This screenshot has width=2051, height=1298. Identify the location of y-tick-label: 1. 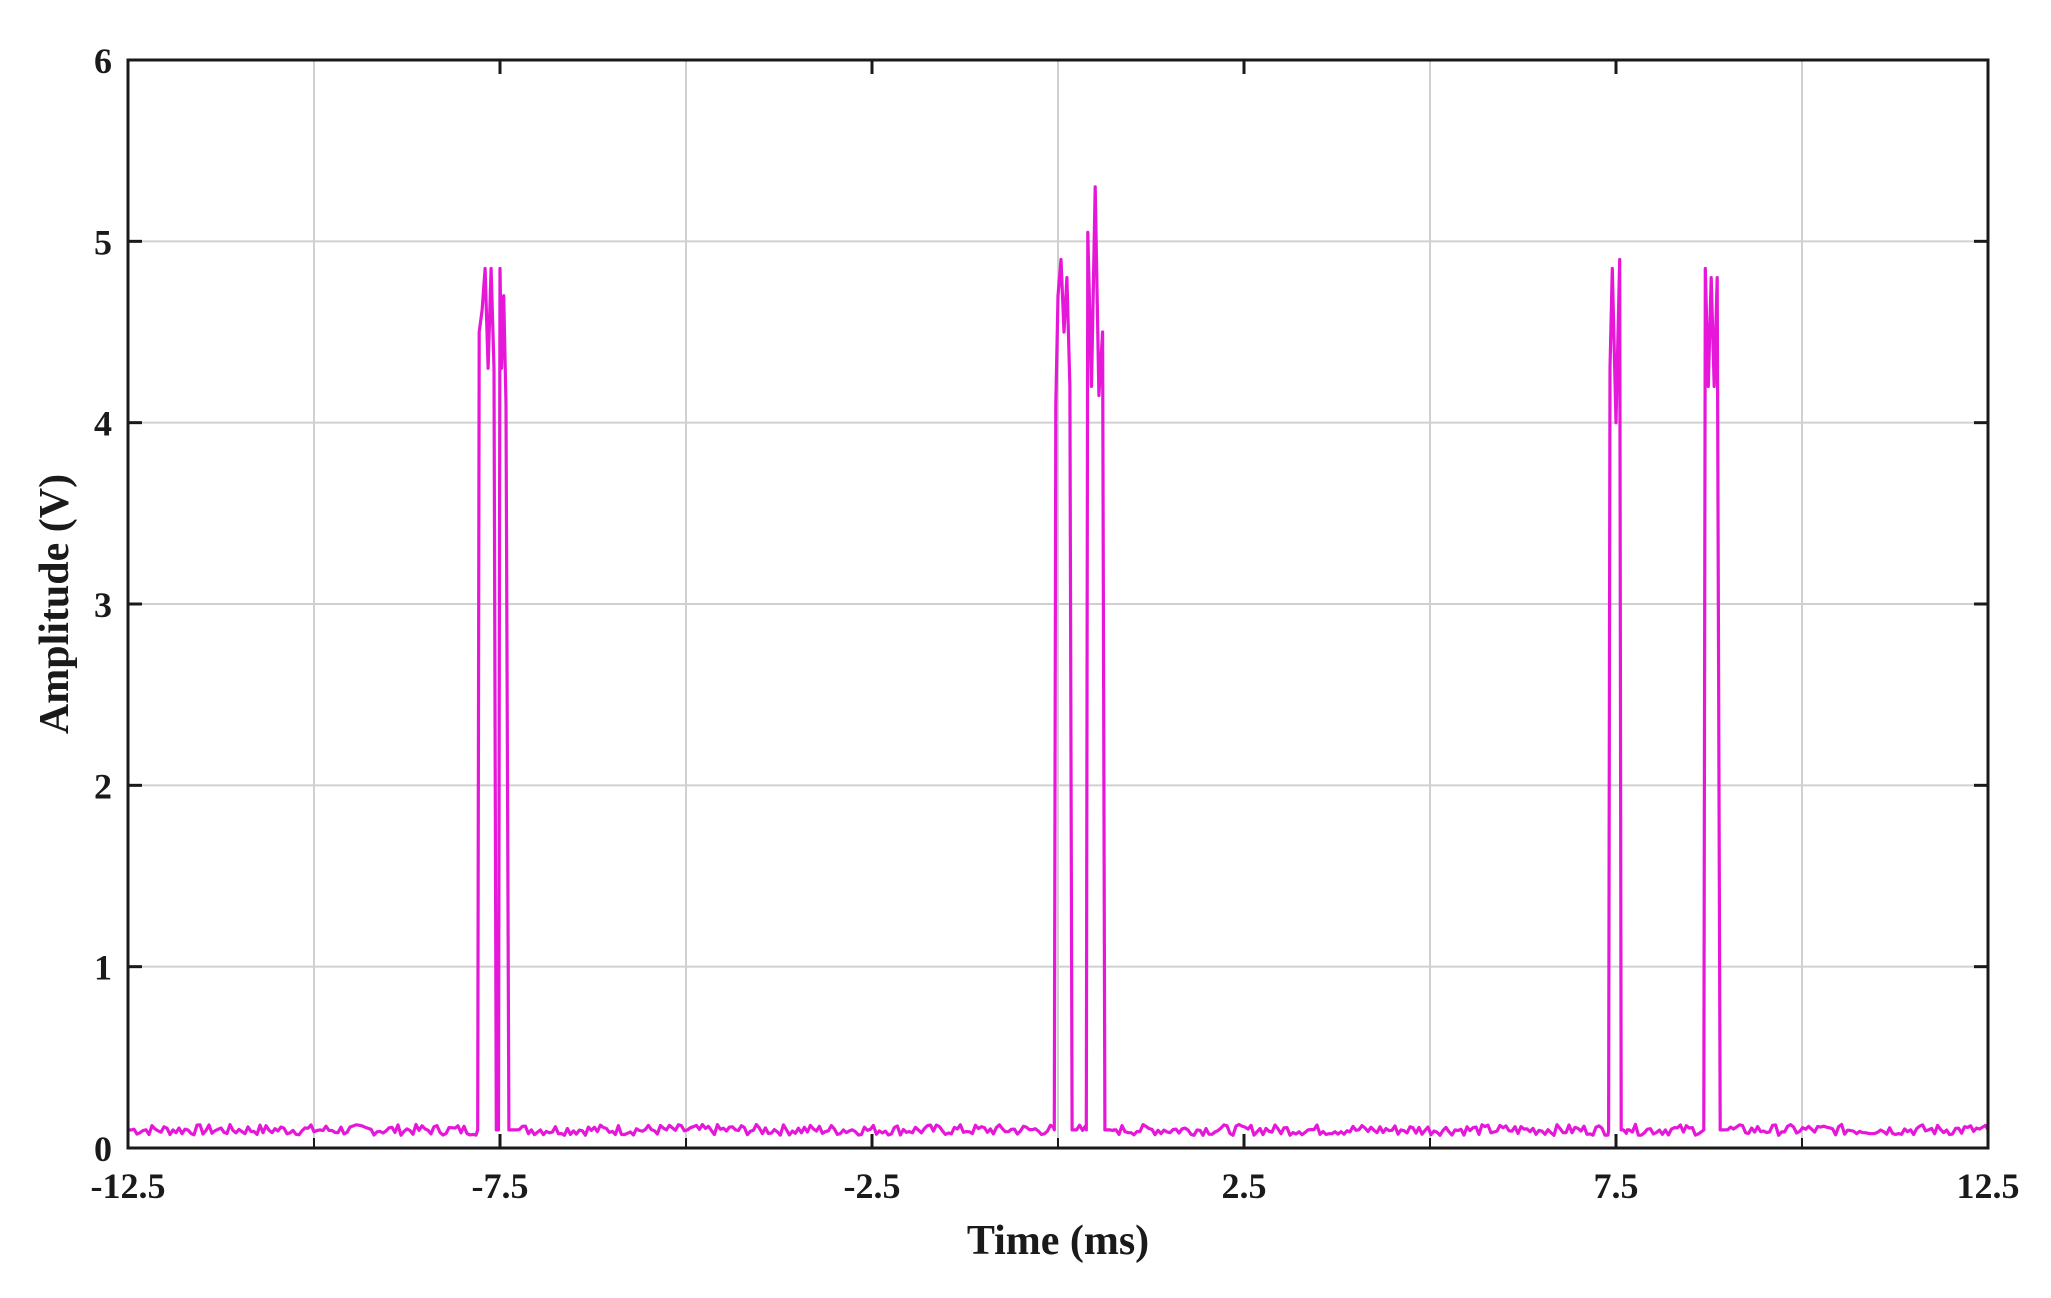
(103, 968).